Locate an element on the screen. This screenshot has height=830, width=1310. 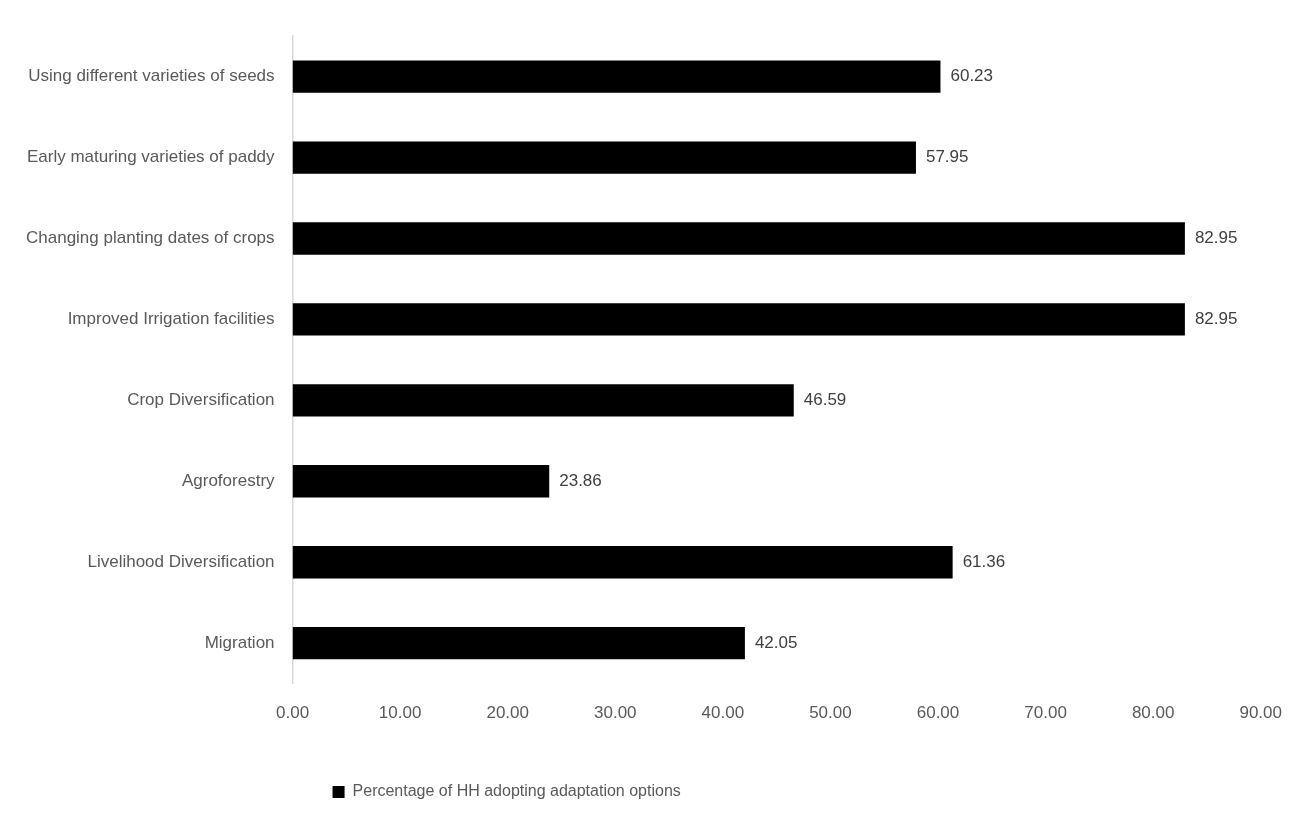
x-tick-label: 10.00 is located at coordinates (400, 713).